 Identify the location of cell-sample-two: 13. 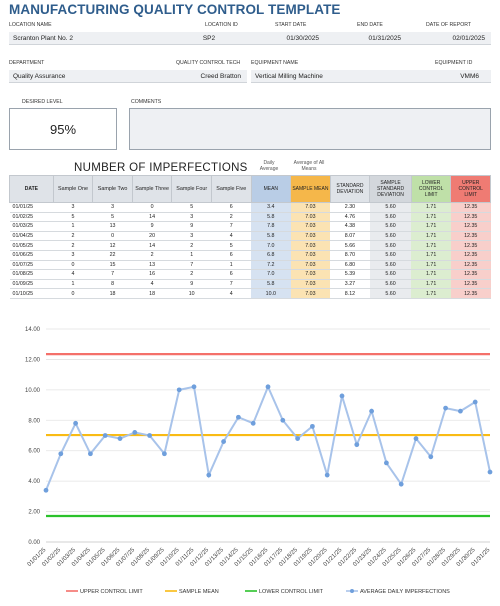
(112, 226).